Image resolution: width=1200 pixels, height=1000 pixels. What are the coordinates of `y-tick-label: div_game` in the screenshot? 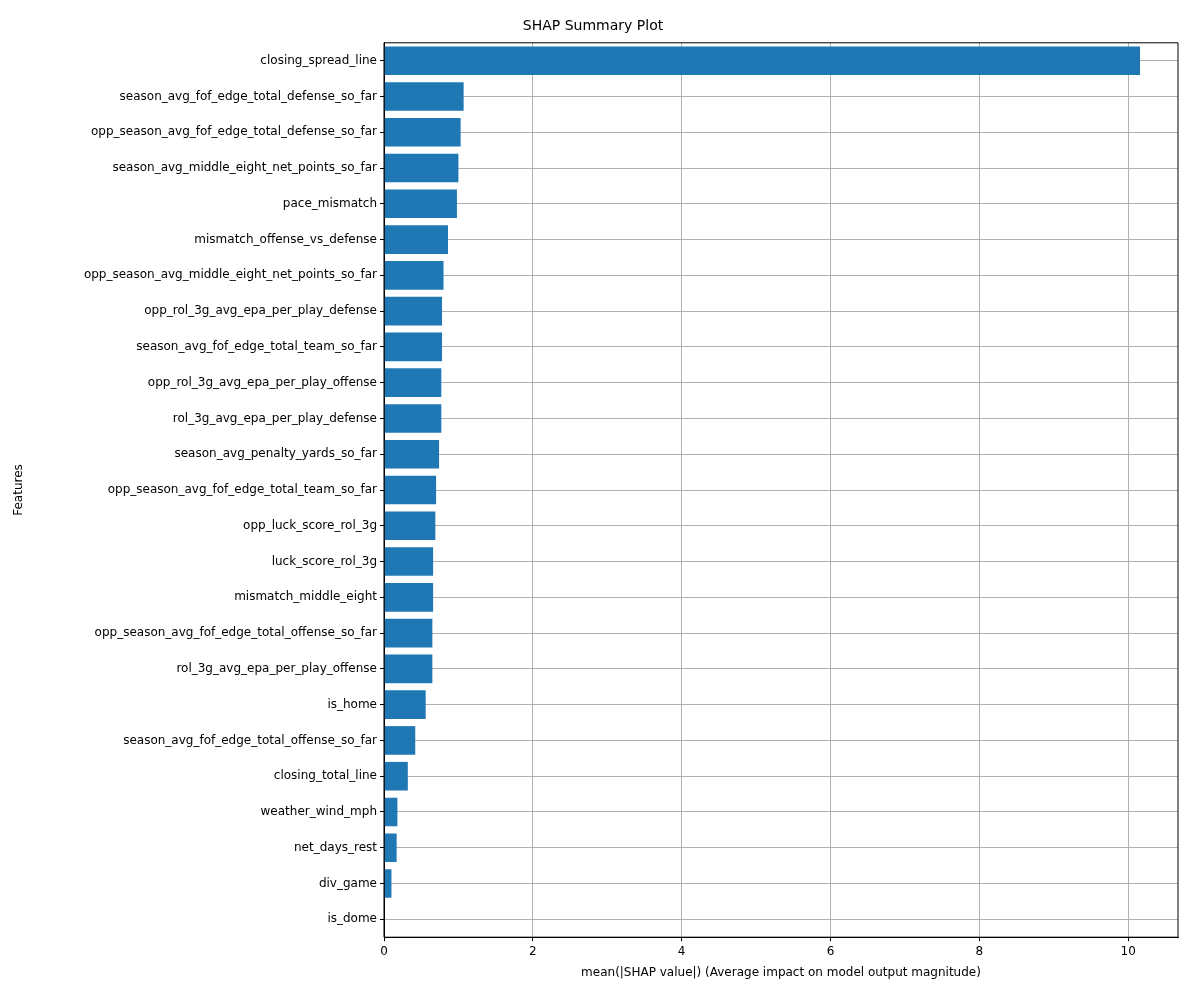 It's located at (347, 882).